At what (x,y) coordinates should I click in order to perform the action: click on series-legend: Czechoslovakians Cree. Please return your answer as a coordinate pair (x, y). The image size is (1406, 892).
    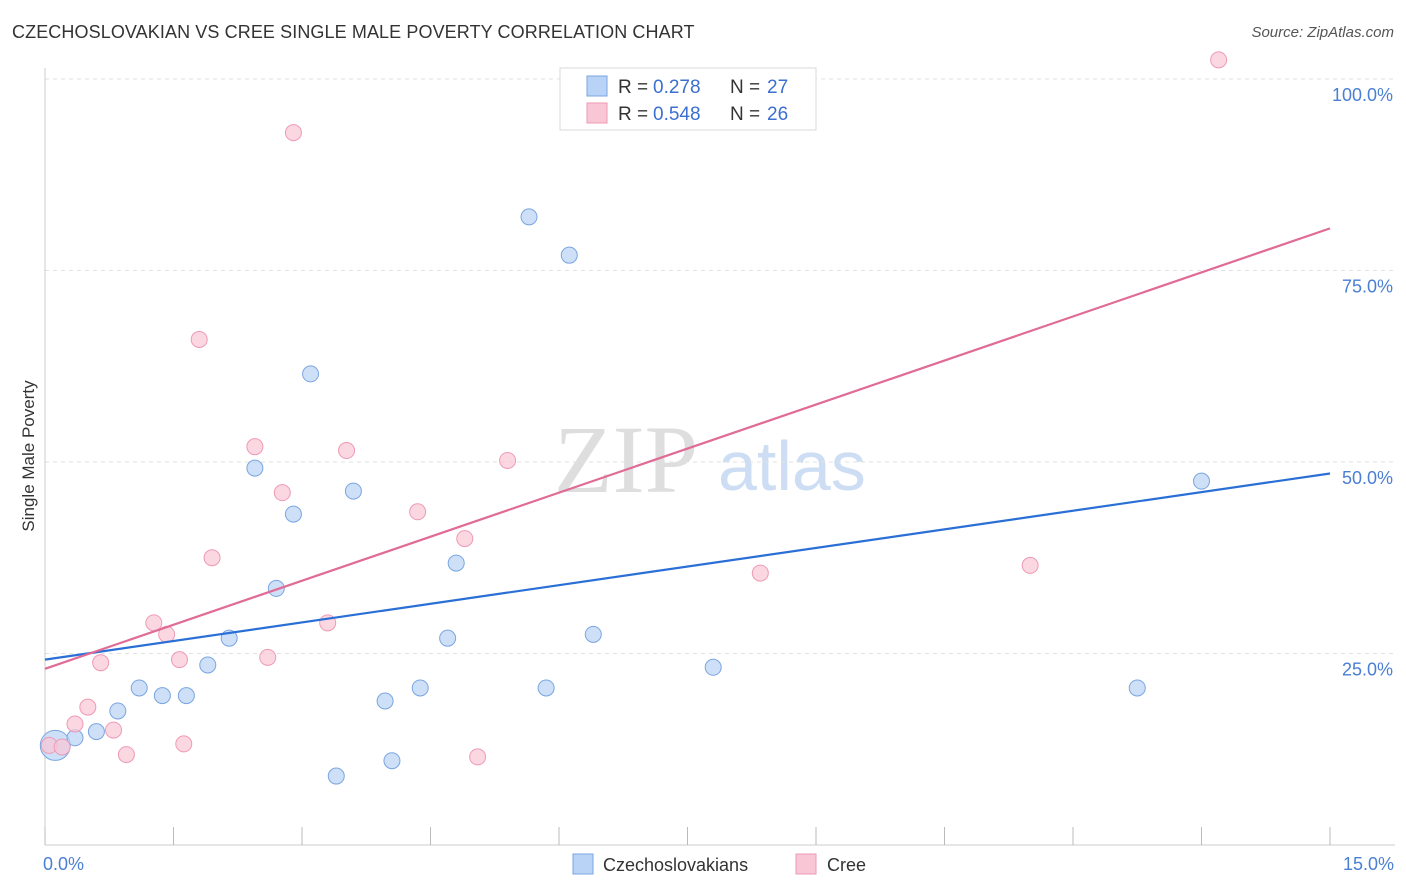
    Looking at the image, I should click on (719, 864).